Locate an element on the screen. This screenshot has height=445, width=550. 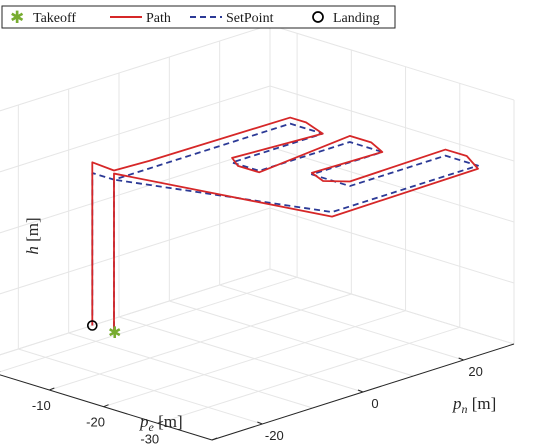
legend-landing-label: Landing is located at coordinates (356, 18).